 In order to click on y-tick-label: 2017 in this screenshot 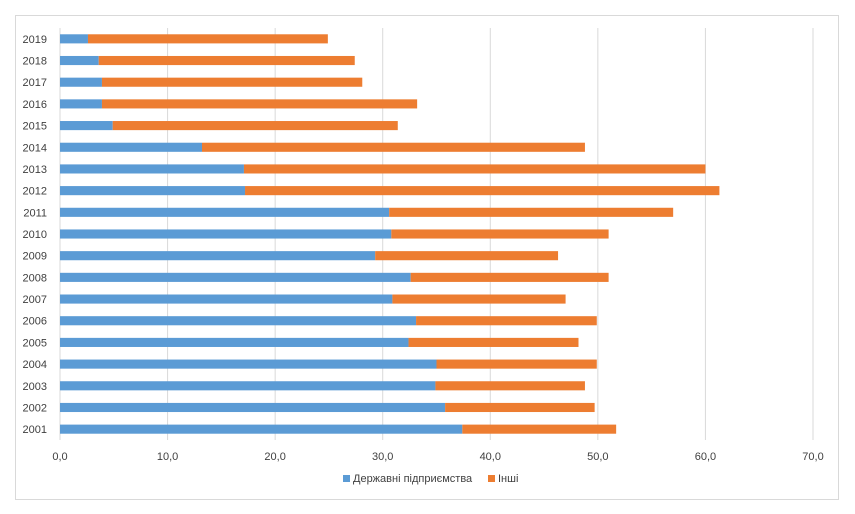, I will do `click(35, 83)`.